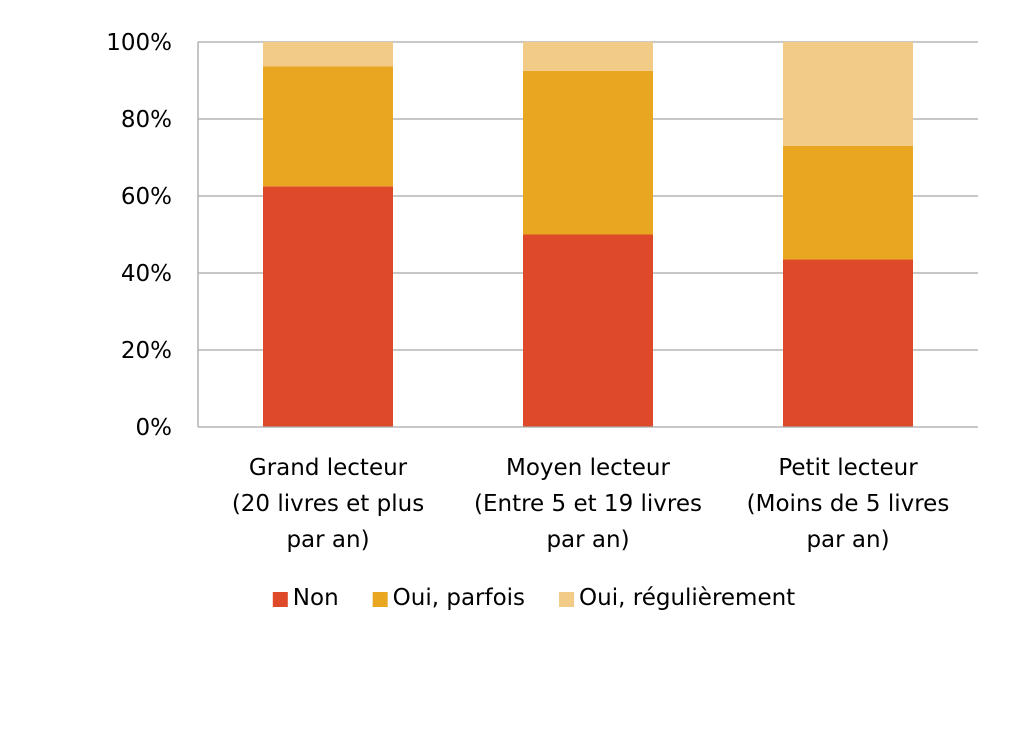  I want to click on legend-label: Oui, parfois, so click(459, 598).